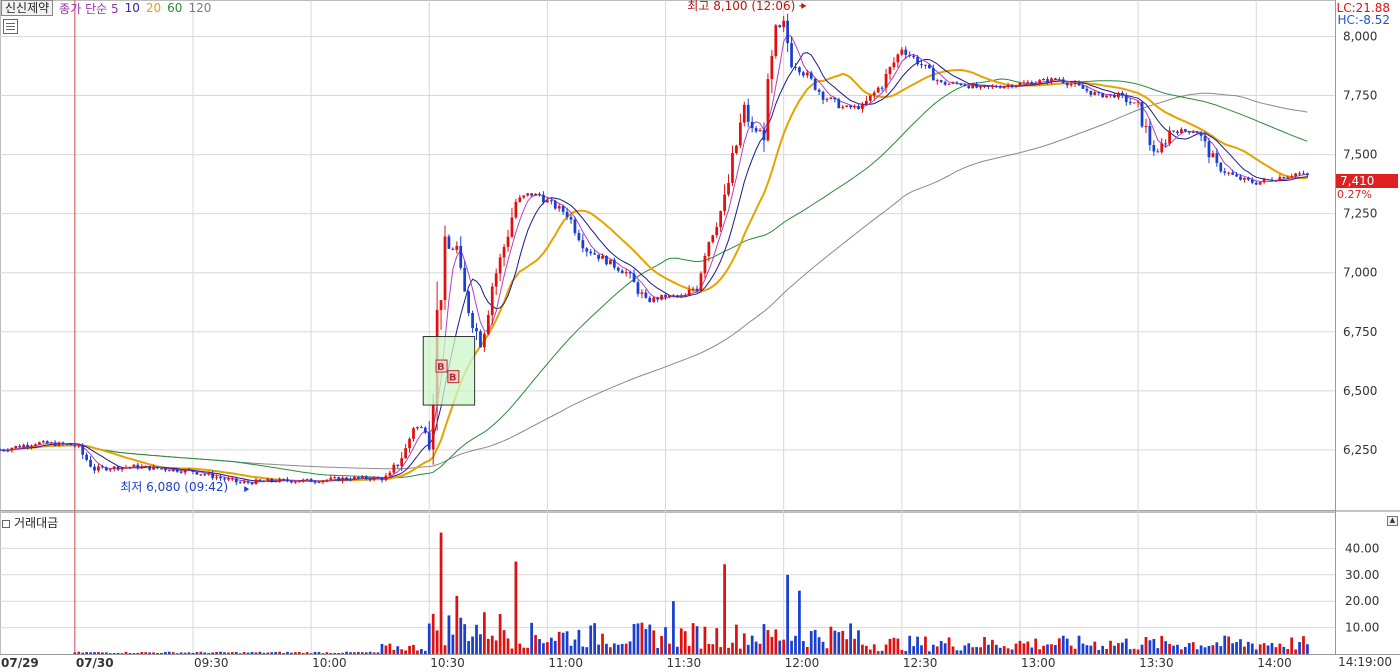 The width and height of the screenshot is (1400, 672). I want to click on calculator-icon, so click(10, 26).